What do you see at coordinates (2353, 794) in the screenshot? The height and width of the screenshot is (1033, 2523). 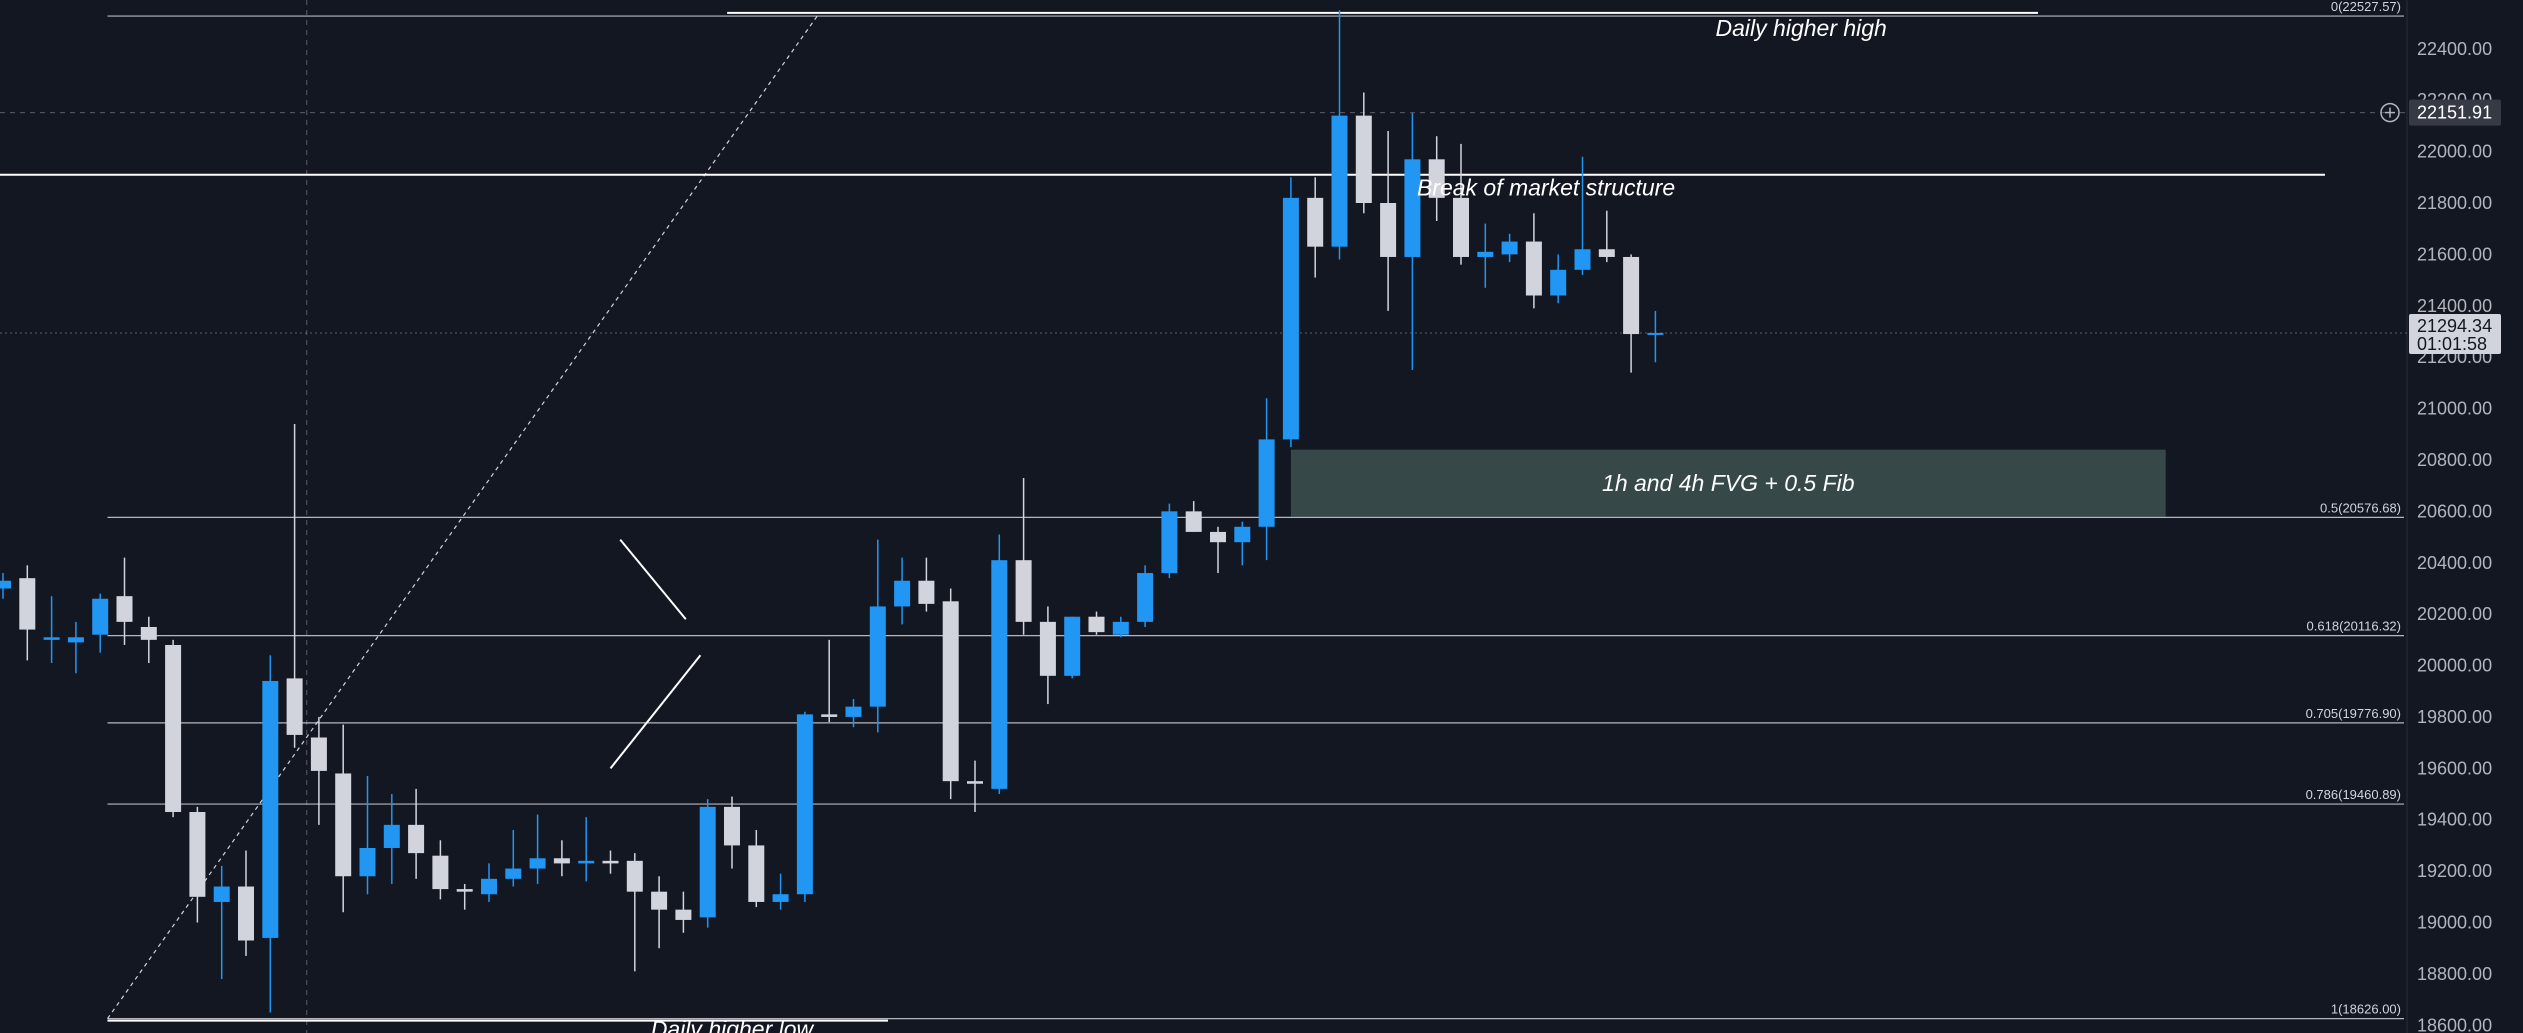 I see `fib-level-label: 0.786(19460.89)` at bounding box center [2353, 794].